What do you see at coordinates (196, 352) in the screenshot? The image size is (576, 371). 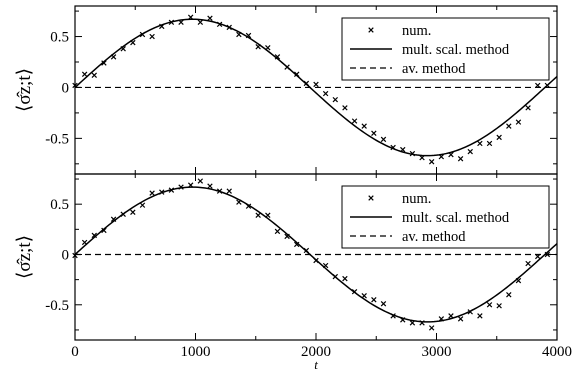 I see `x-tick-label: 1000` at bounding box center [196, 352].